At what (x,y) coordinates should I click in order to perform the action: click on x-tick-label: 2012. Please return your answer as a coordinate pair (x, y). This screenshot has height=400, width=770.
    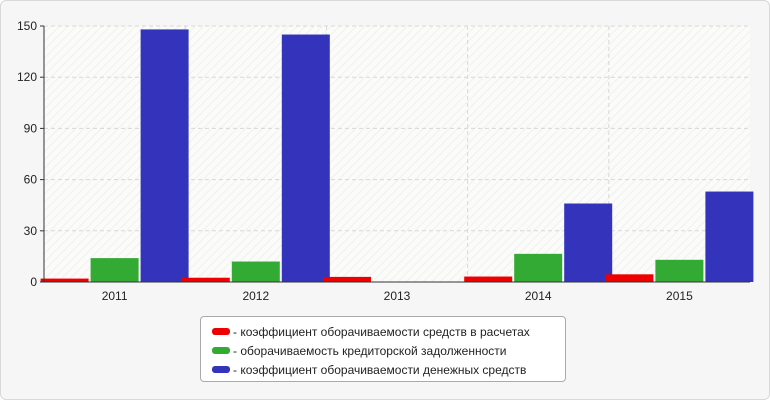
    Looking at the image, I should click on (255, 296).